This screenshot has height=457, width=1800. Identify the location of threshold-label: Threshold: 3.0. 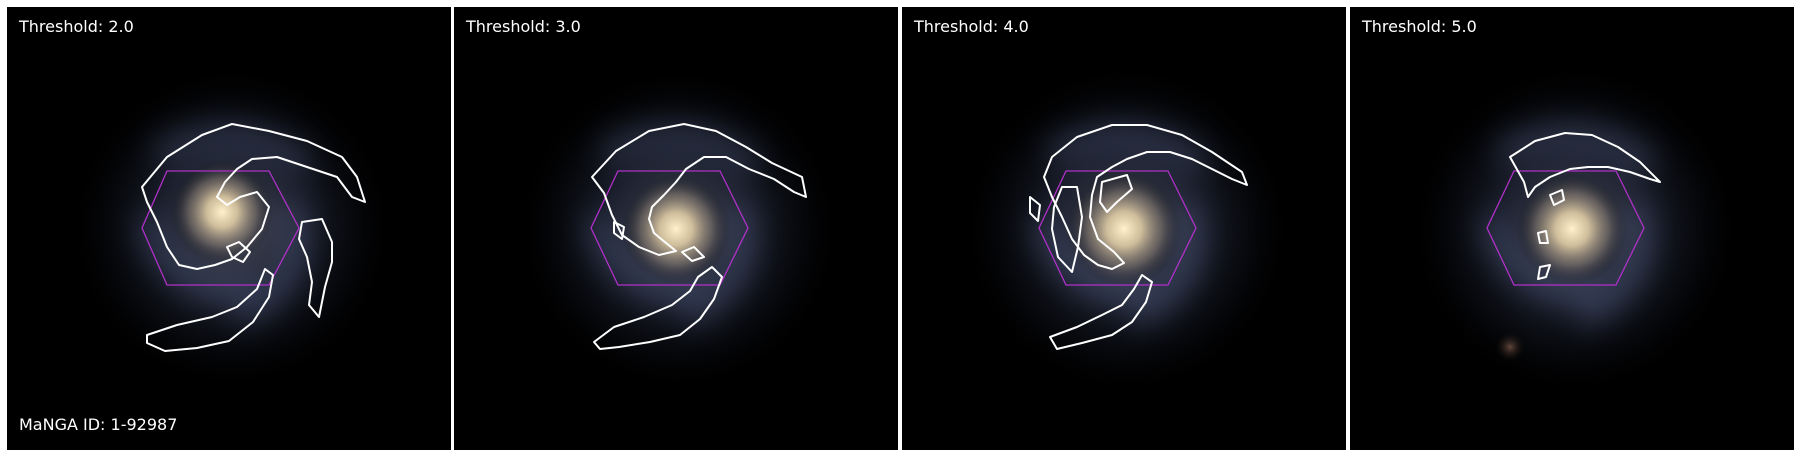
(523, 26).